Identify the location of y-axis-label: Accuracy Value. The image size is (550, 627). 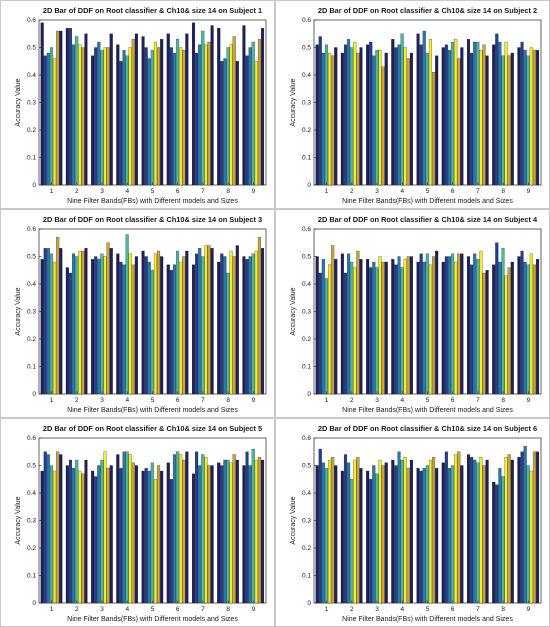
(18, 102).